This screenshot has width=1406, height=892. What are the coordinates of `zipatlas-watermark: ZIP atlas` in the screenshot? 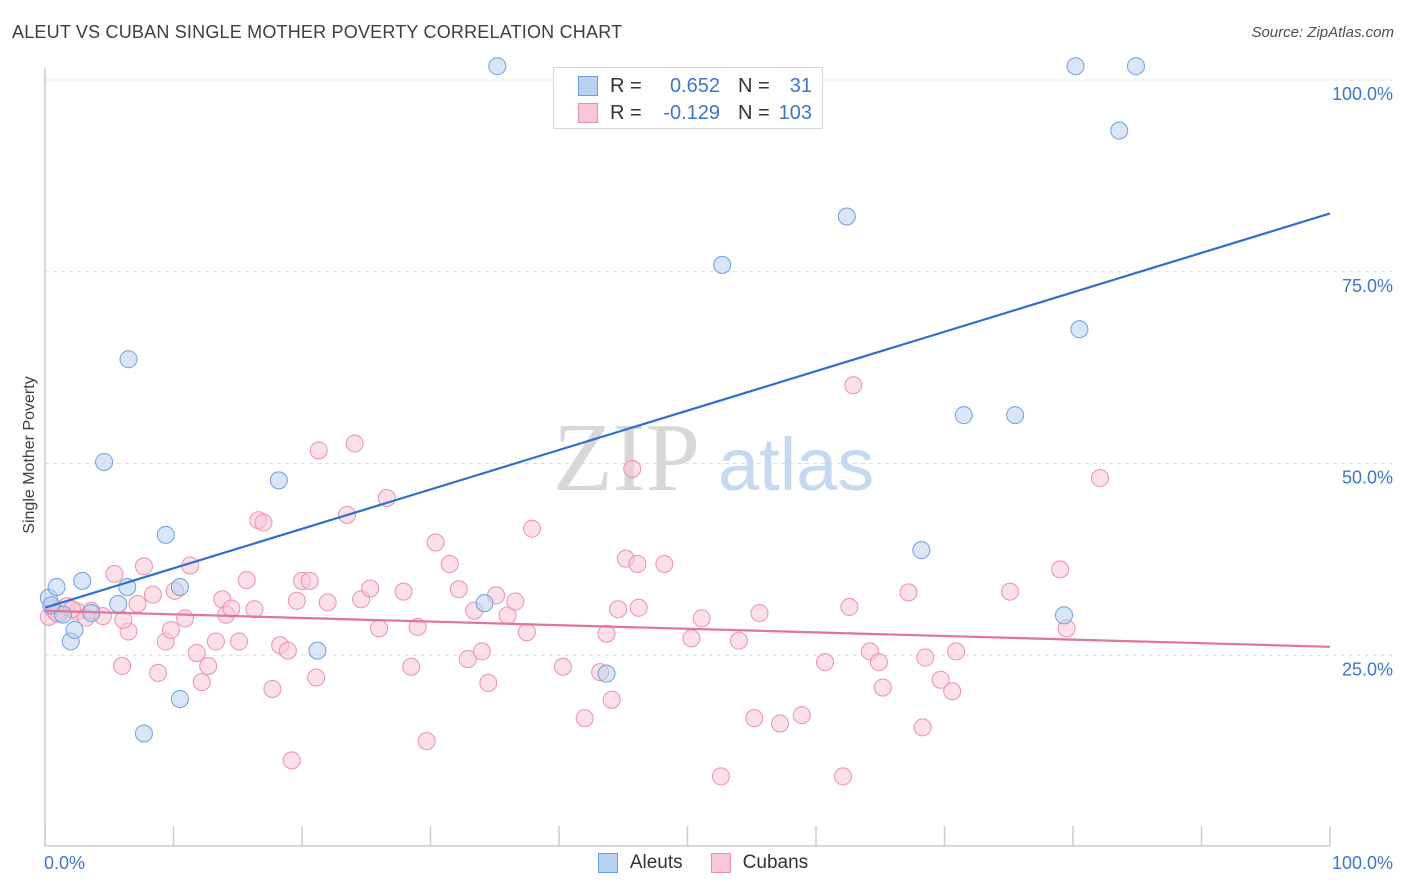 It's located at (713, 458).